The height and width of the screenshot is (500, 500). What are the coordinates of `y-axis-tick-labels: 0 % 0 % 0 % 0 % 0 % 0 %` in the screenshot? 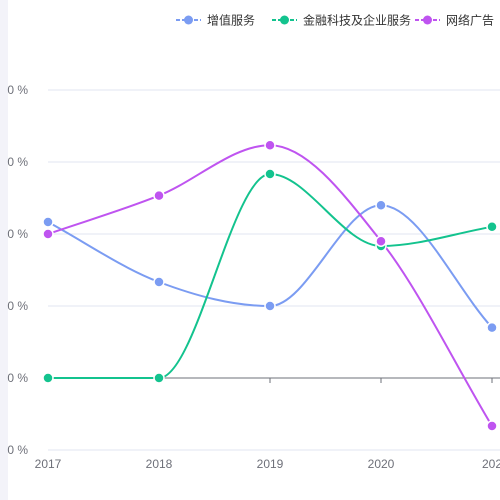 It's located at (17, 270).